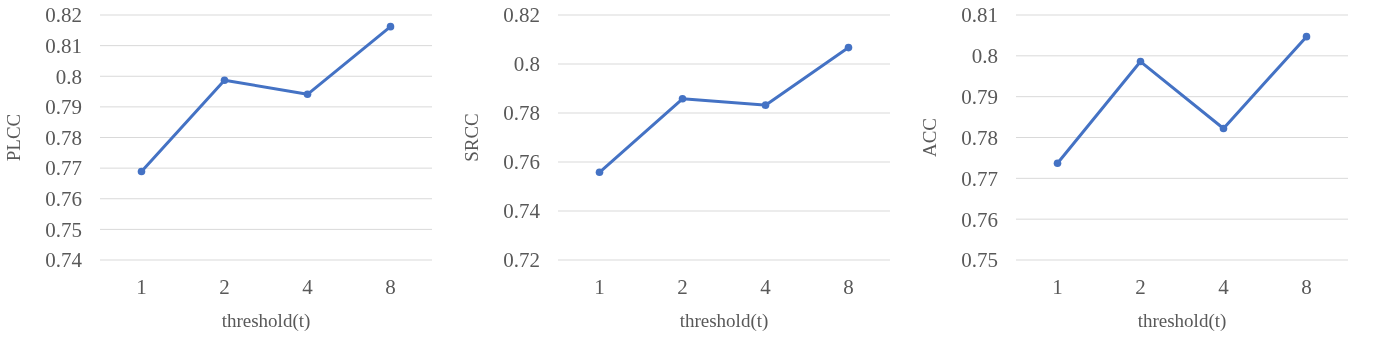 Image resolution: width=1374 pixels, height=337 pixels. What do you see at coordinates (471, 137) in the screenshot?
I see `y-axis-title: SRCC` at bounding box center [471, 137].